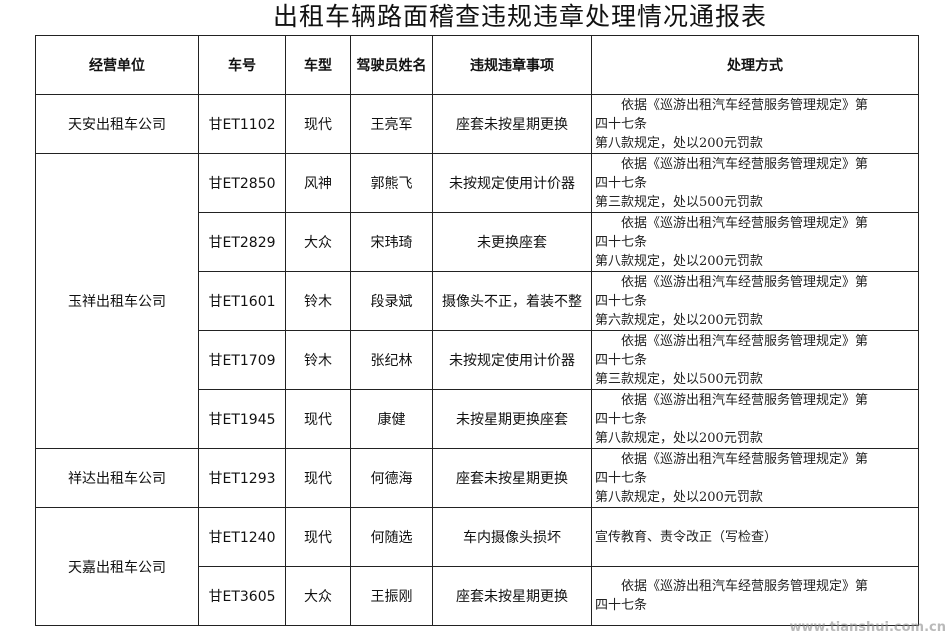 This screenshot has height=635, width=950. Describe the element at coordinates (755, 301) in the screenshot. I see `action-cell: 依据《巡游出租汽车经营服务管理规定》第四十七条第六款规定，处以200元罚款` at that location.